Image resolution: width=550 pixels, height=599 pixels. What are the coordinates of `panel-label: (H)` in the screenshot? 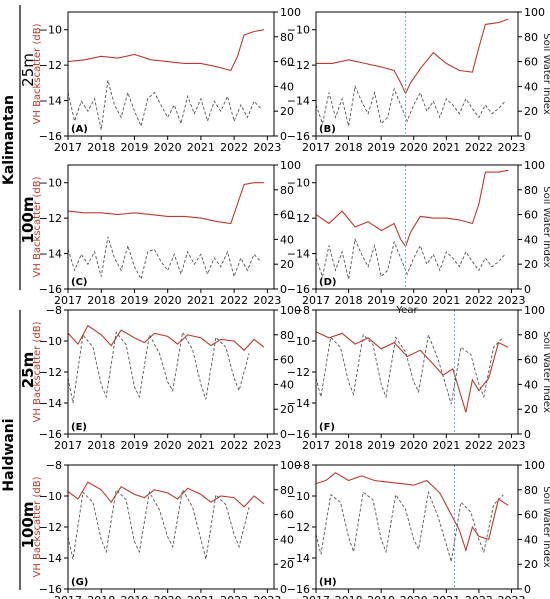 It's located at (328, 582).